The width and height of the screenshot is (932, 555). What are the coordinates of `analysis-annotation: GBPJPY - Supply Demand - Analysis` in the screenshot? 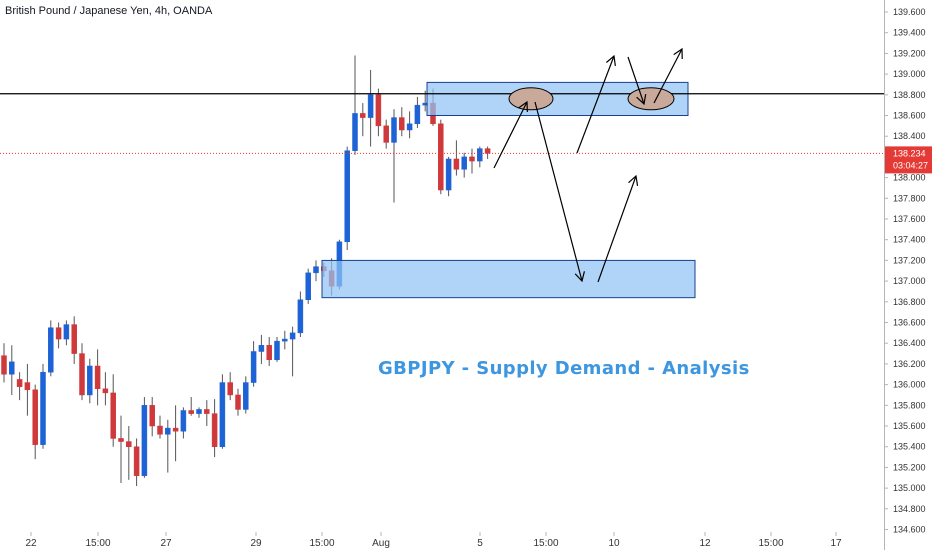 It's located at (564, 368).